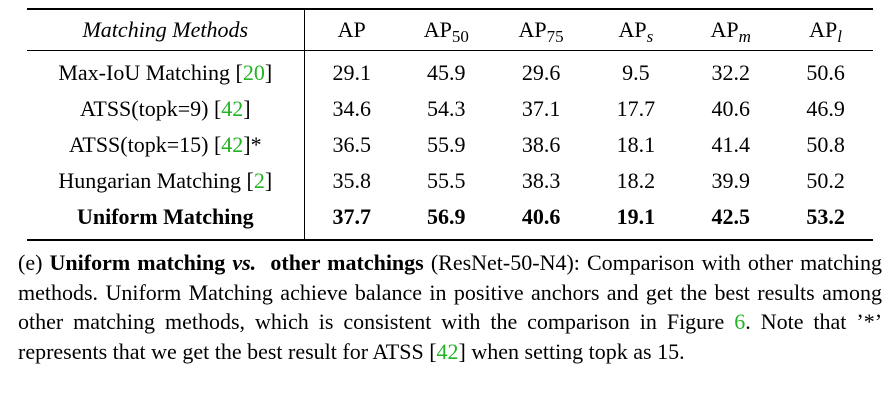 The width and height of the screenshot is (895, 405). I want to click on method-name-cell: ATSS(topk=9) [42], so click(166, 109).